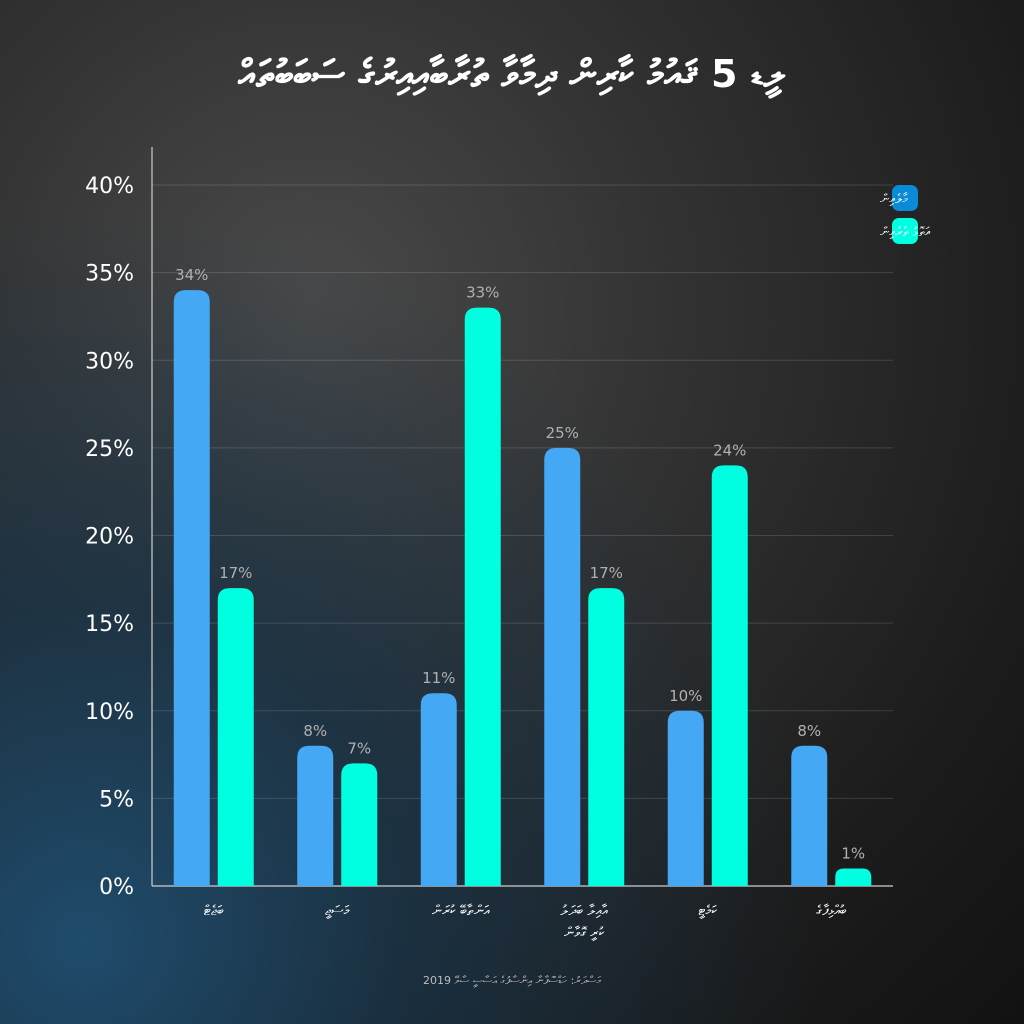  Describe the element at coordinates (831, 911) in the screenshot. I see `x-category-label: ބުއްޅިފާގެ` at that location.